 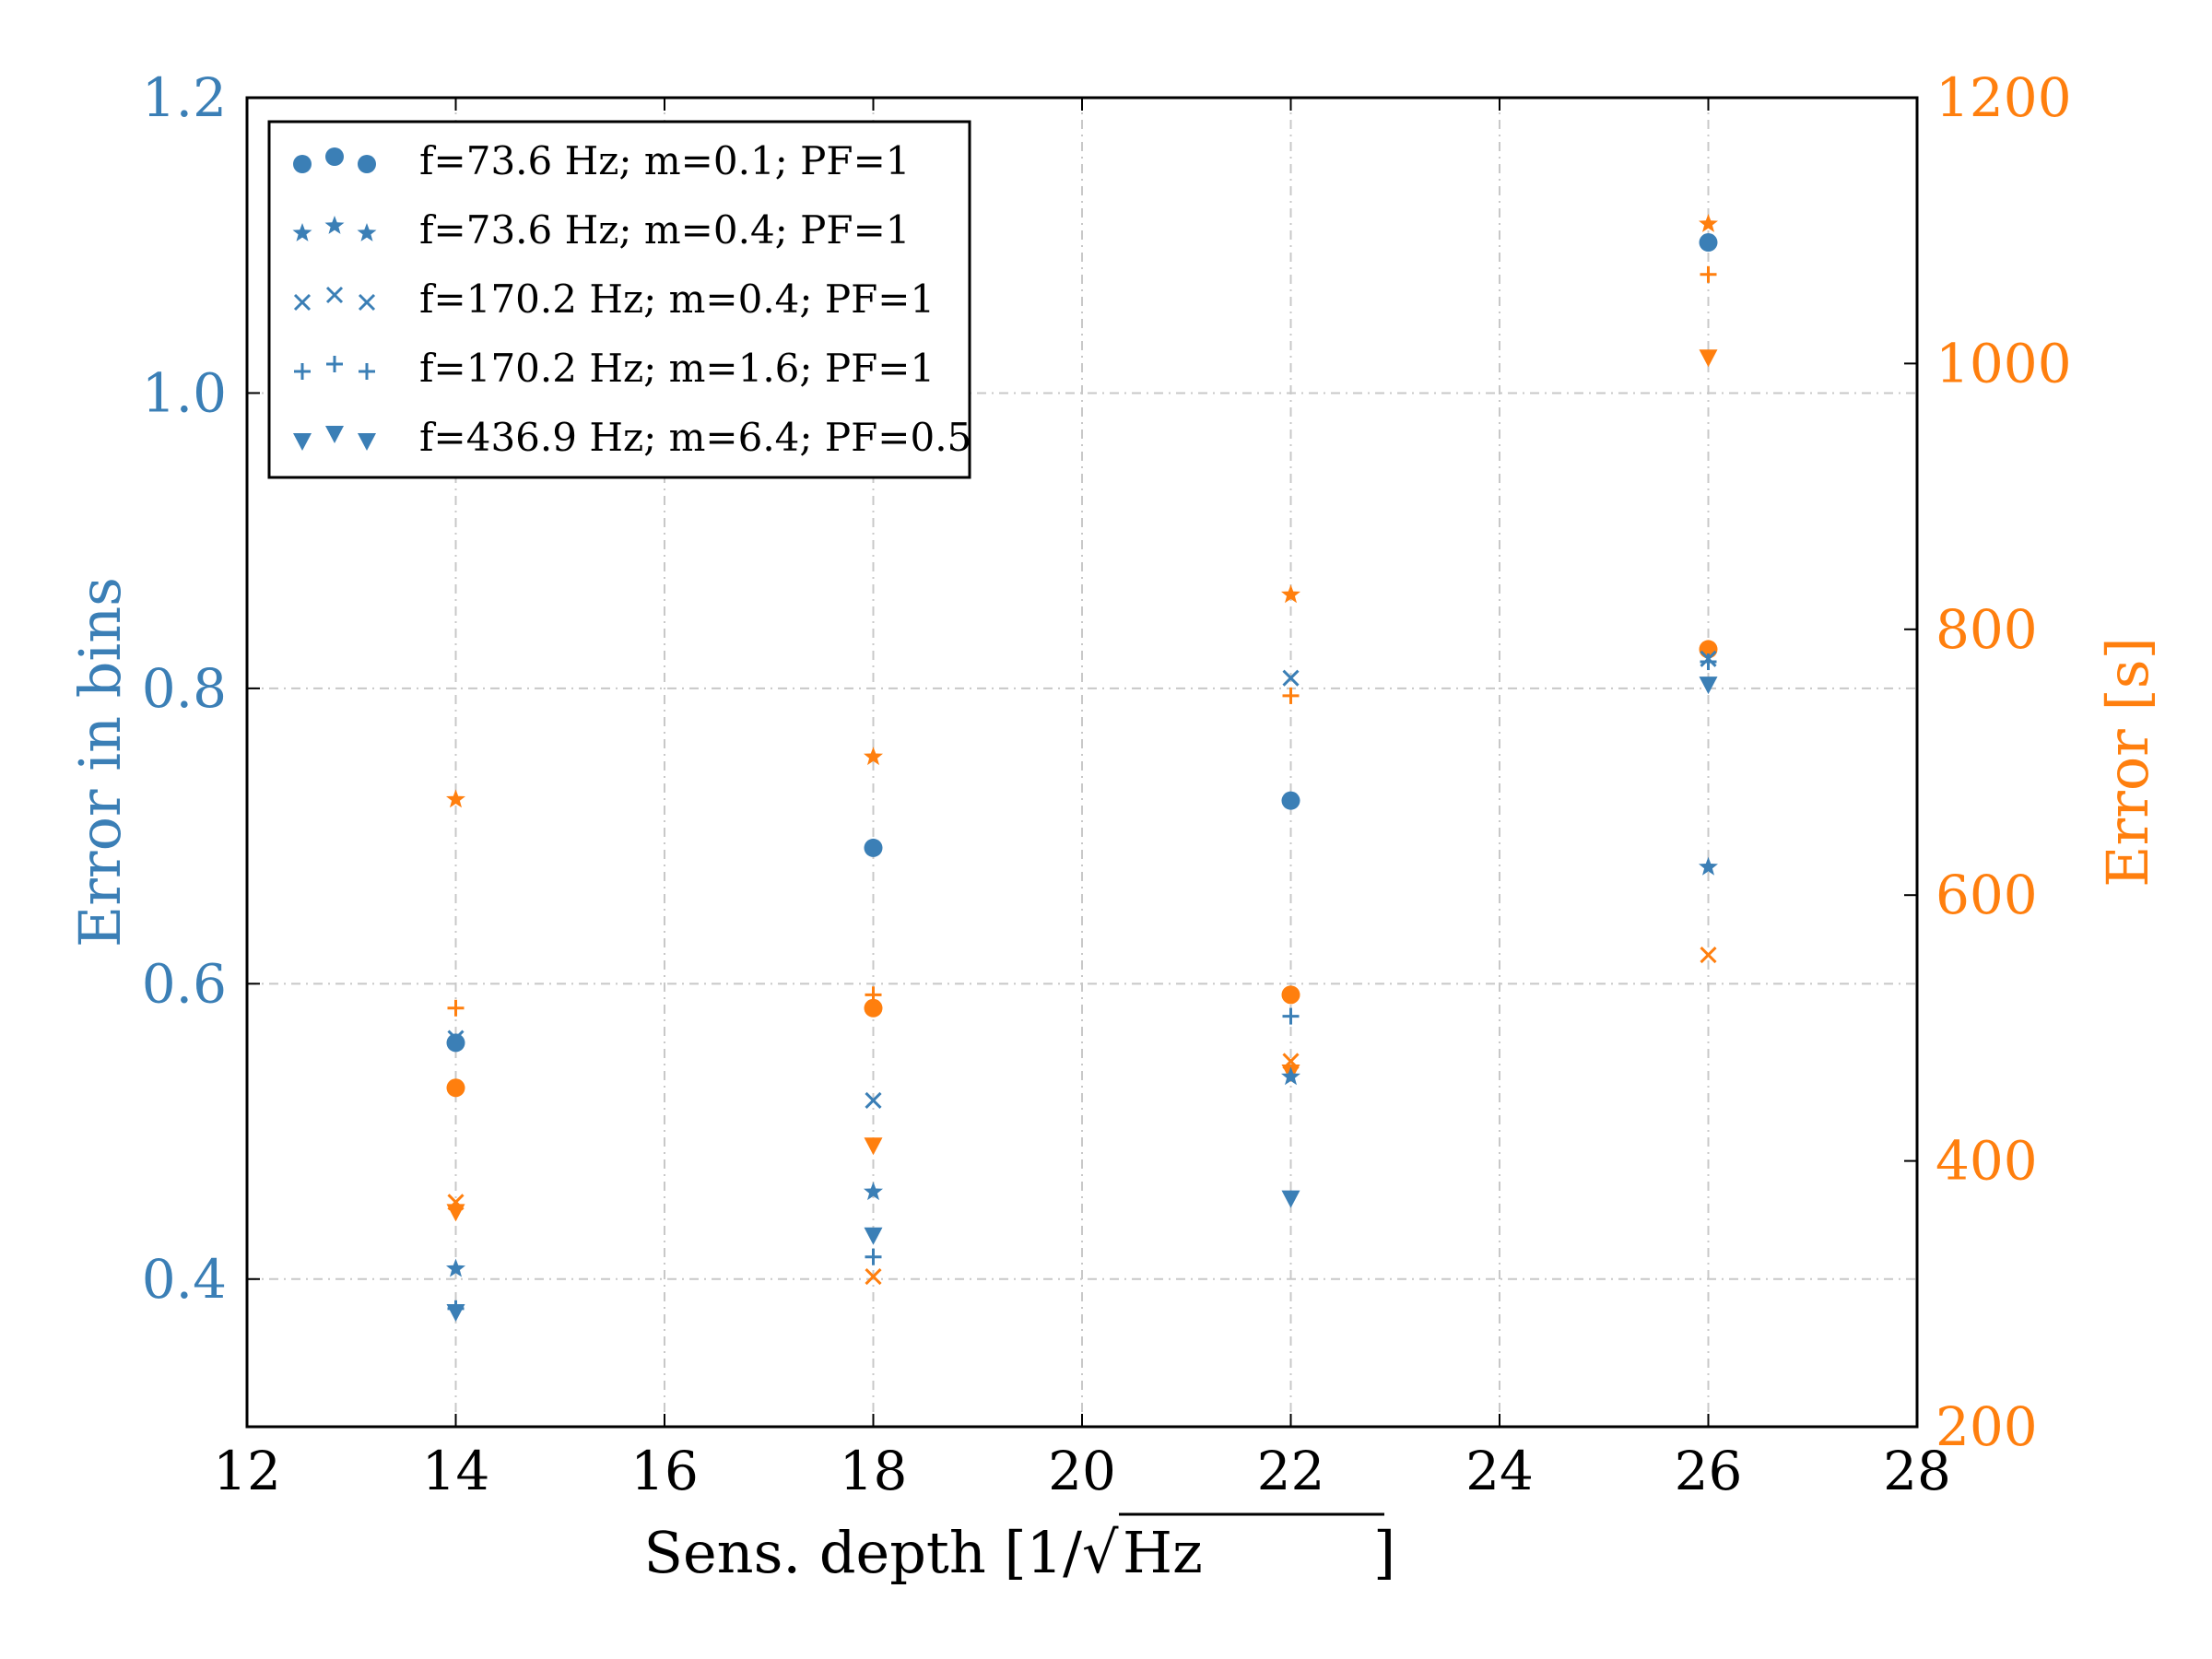 What do you see at coordinates (1499, 1471) in the screenshot?
I see `x-tick-label: 24` at bounding box center [1499, 1471].